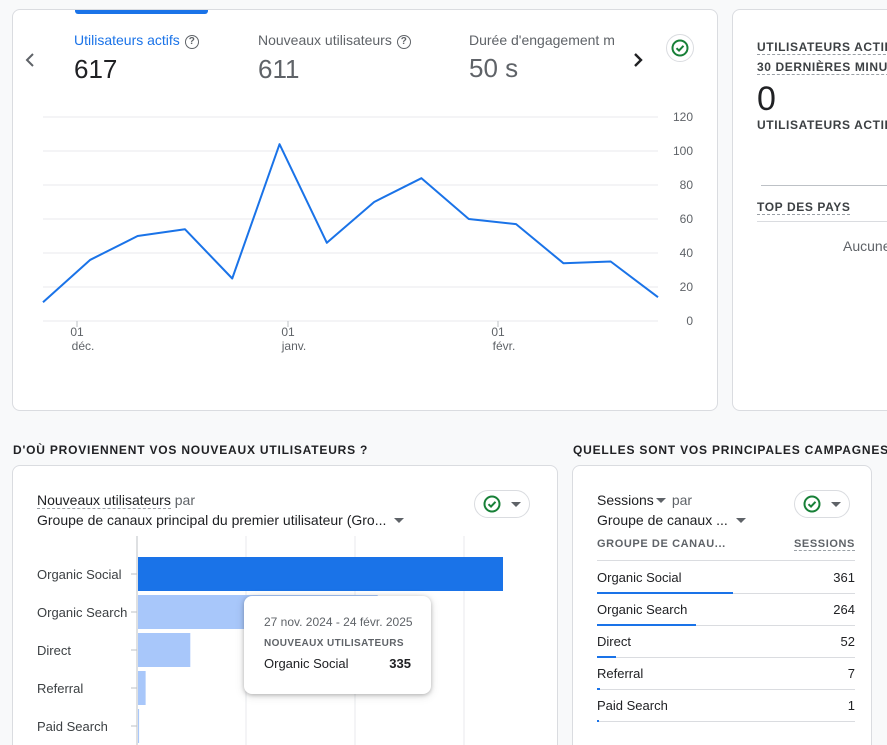 The width and height of the screenshot is (887, 745). Describe the element at coordinates (79, 574) in the screenshot. I see `bar-label: Organic Social` at that location.